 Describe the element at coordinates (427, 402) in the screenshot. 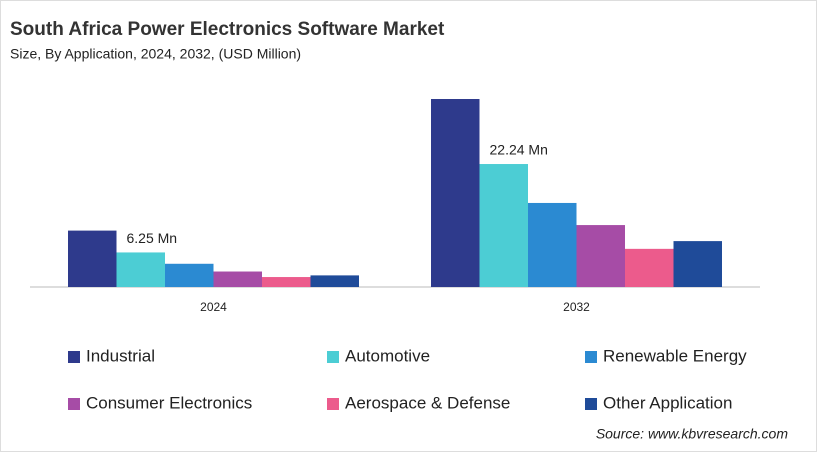

I see `legend-label: Aerospace & Defense` at that location.